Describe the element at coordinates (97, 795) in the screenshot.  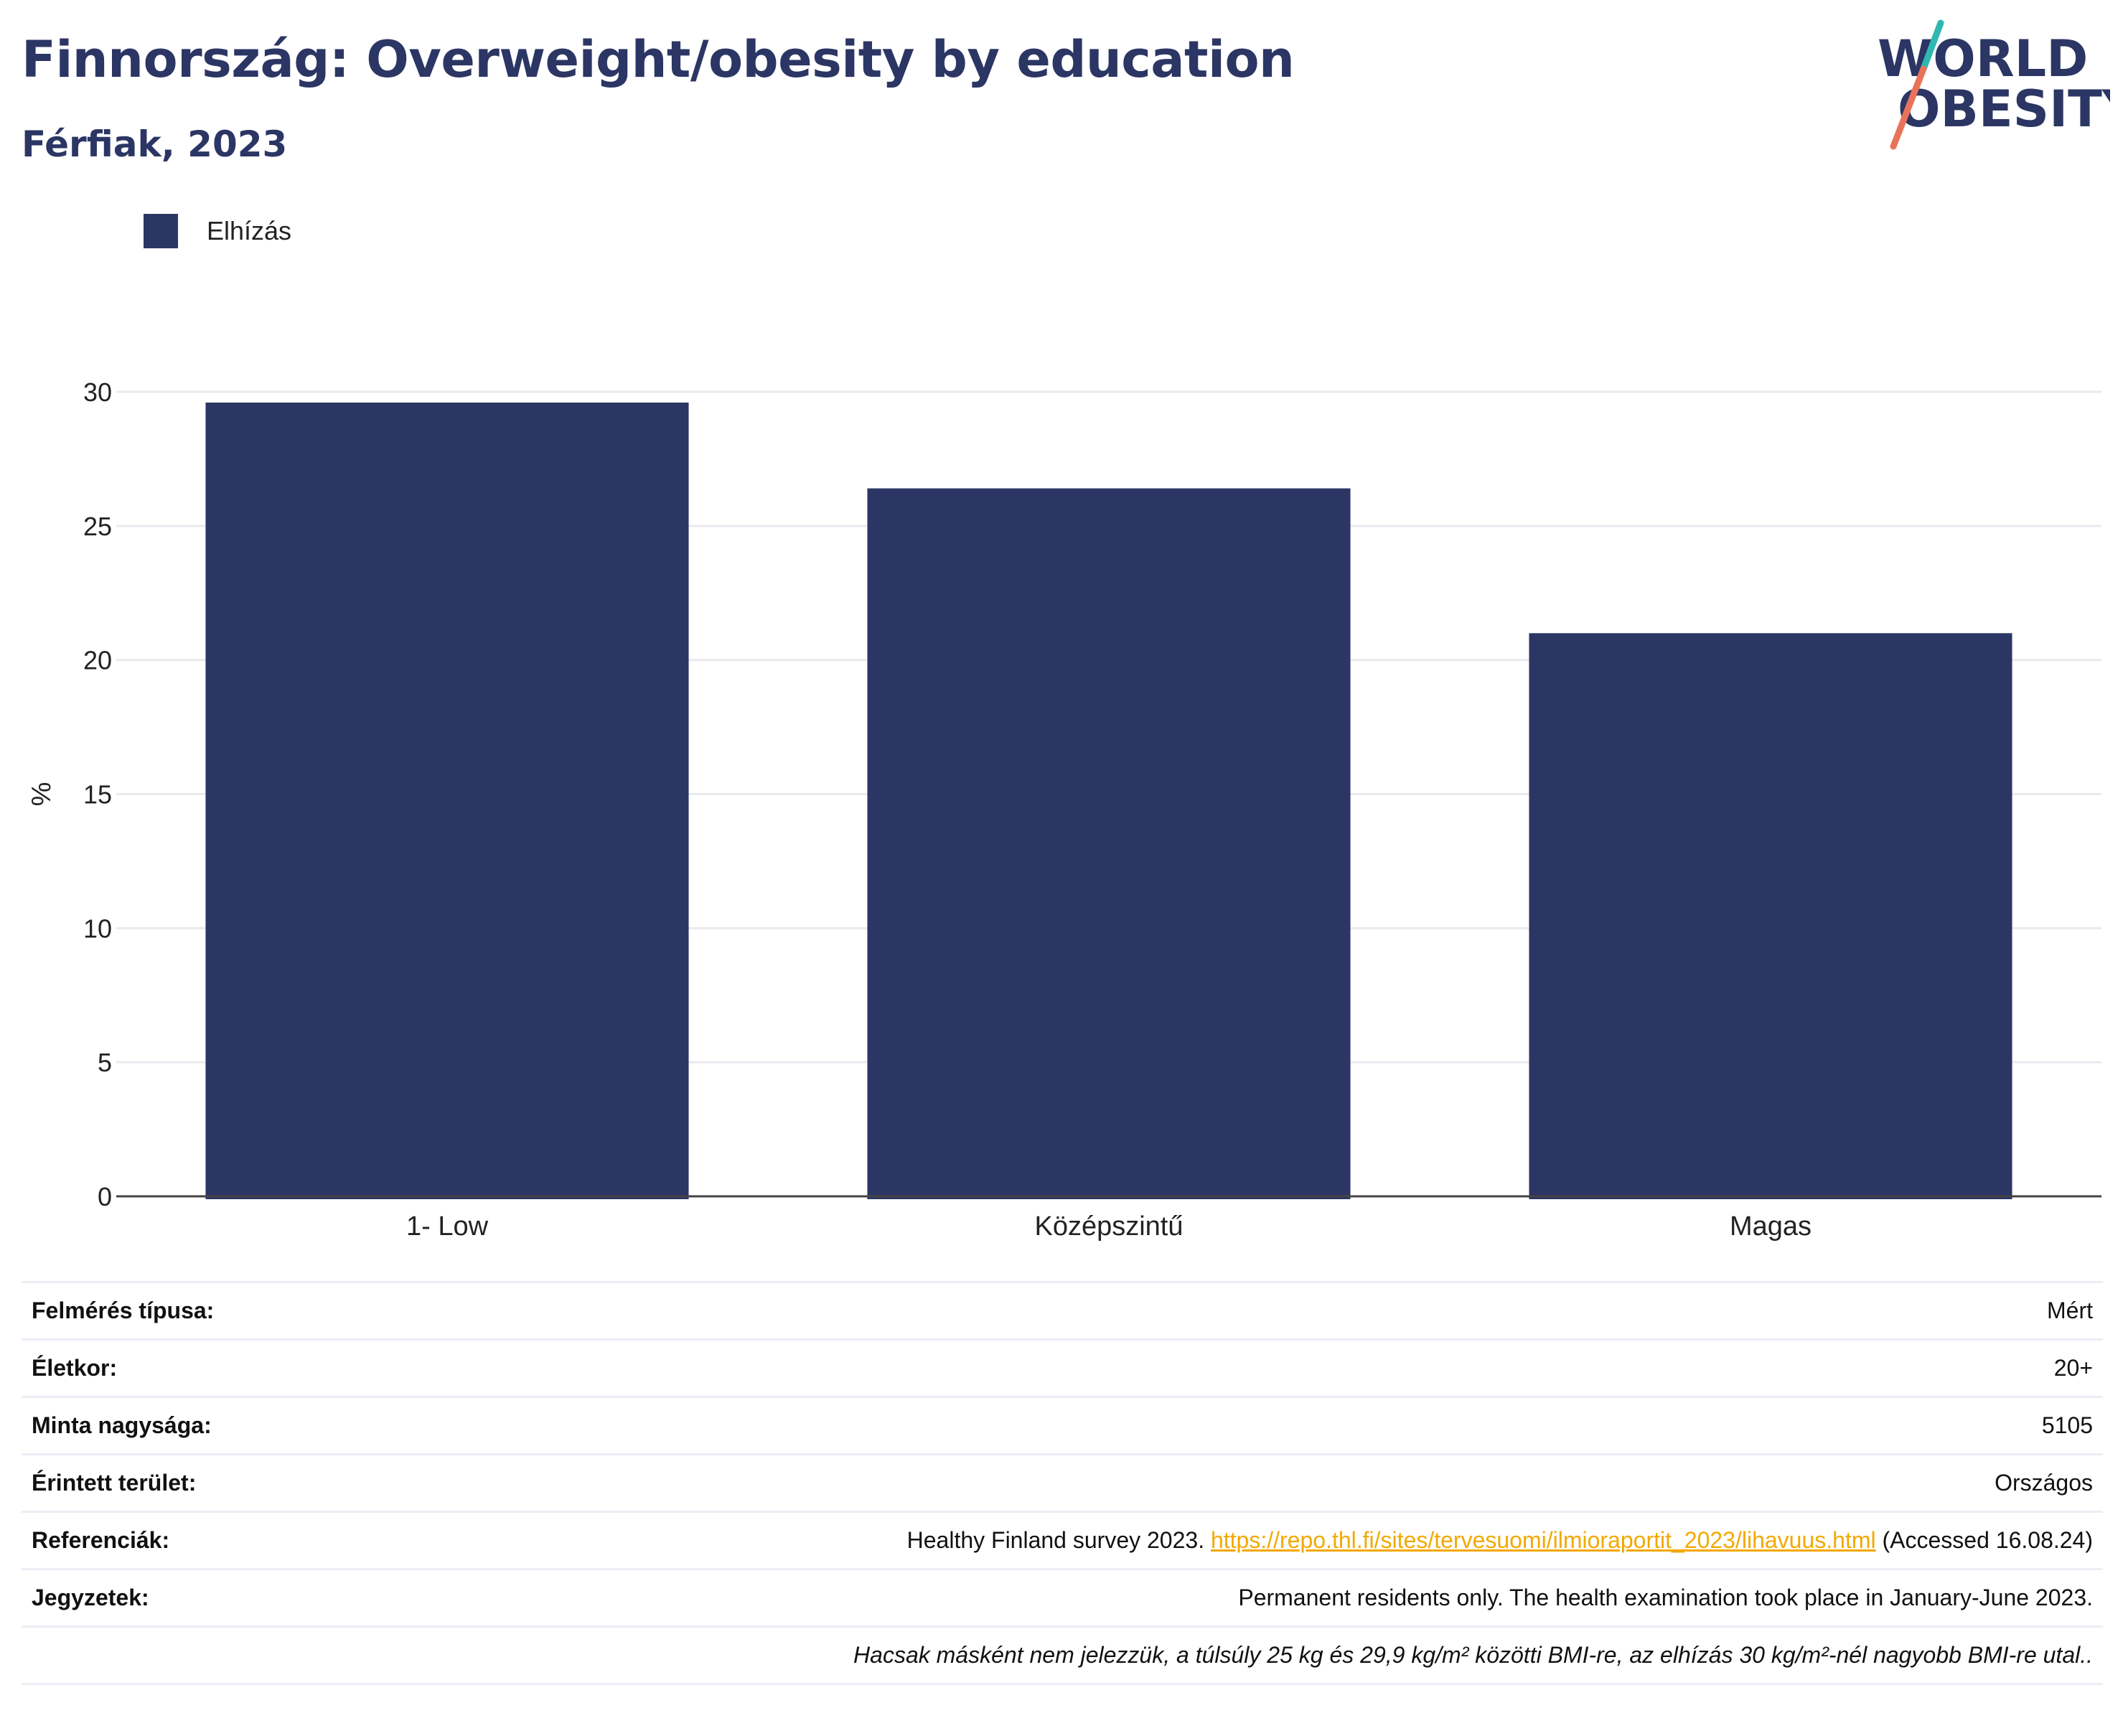
I see `y-tick-label: 15` at that location.